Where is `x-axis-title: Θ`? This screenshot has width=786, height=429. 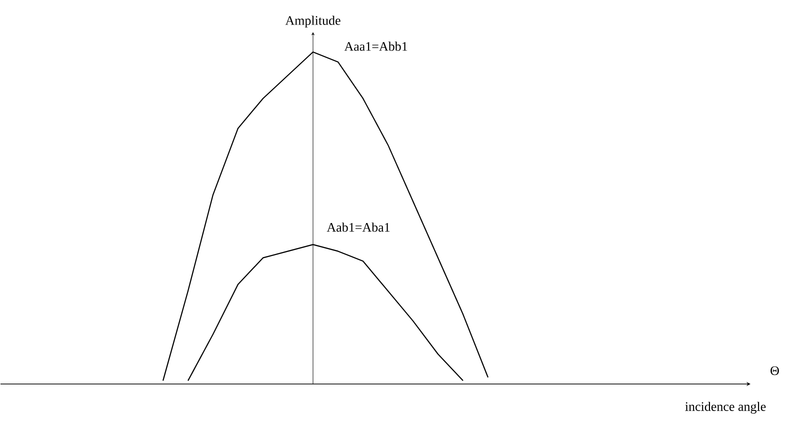 x-axis-title: Θ is located at coordinates (774, 371).